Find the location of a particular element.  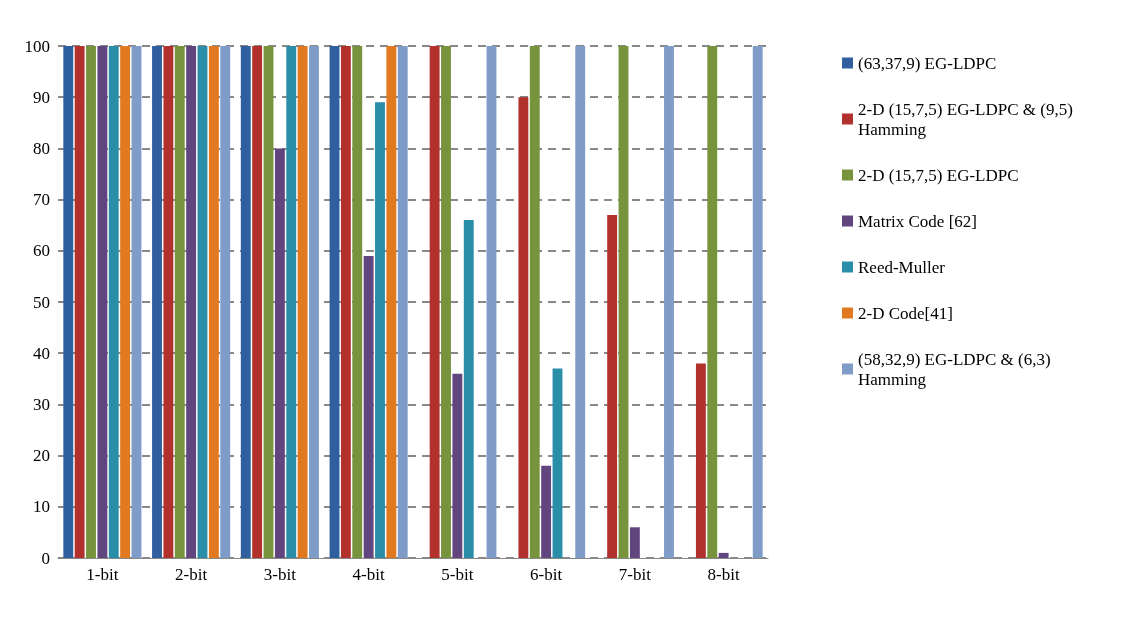

y-tick-label: 10 is located at coordinates (41, 507).